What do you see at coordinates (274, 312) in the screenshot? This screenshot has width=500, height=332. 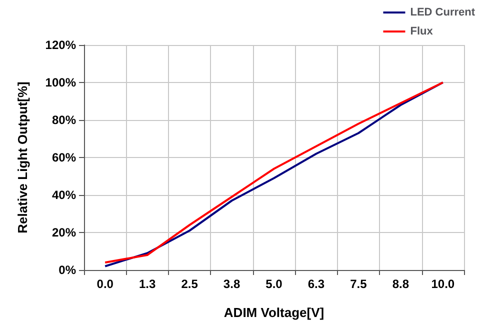 I see `x-axis-title: ADIM Voltage[V]` at bounding box center [274, 312].